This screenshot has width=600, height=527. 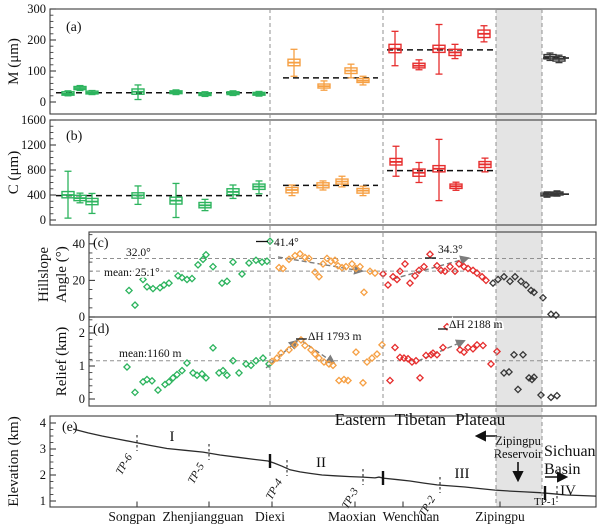 What do you see at coordinates (570, 451) in the screenshot?
I see `basin-label: Sichuan` at bounding box center [570, 451].